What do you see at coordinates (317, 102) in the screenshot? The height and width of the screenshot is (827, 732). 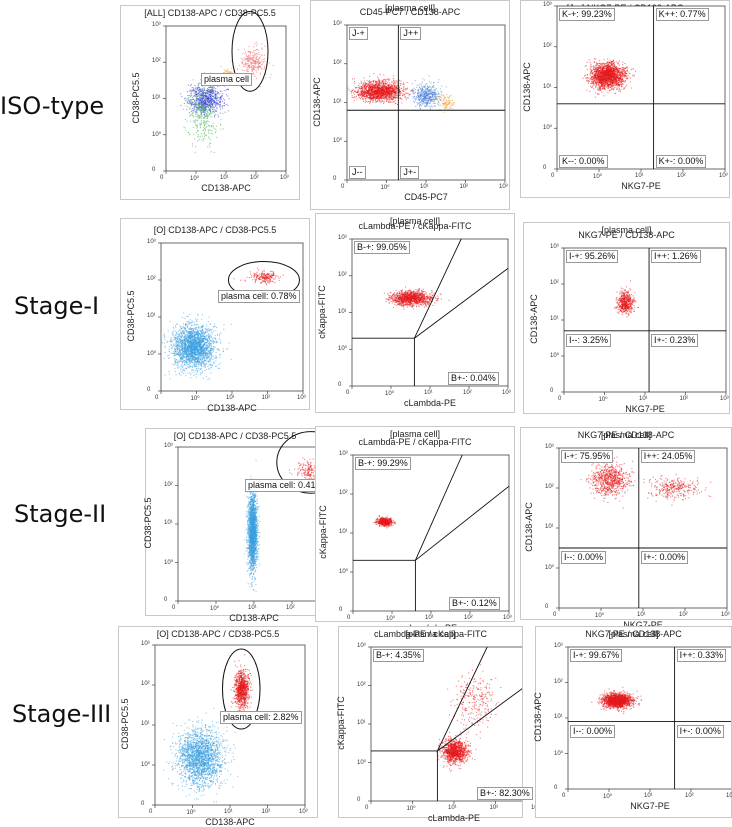 I see `y-axis-label: CD138-APC` at bounding box center [317, 102].